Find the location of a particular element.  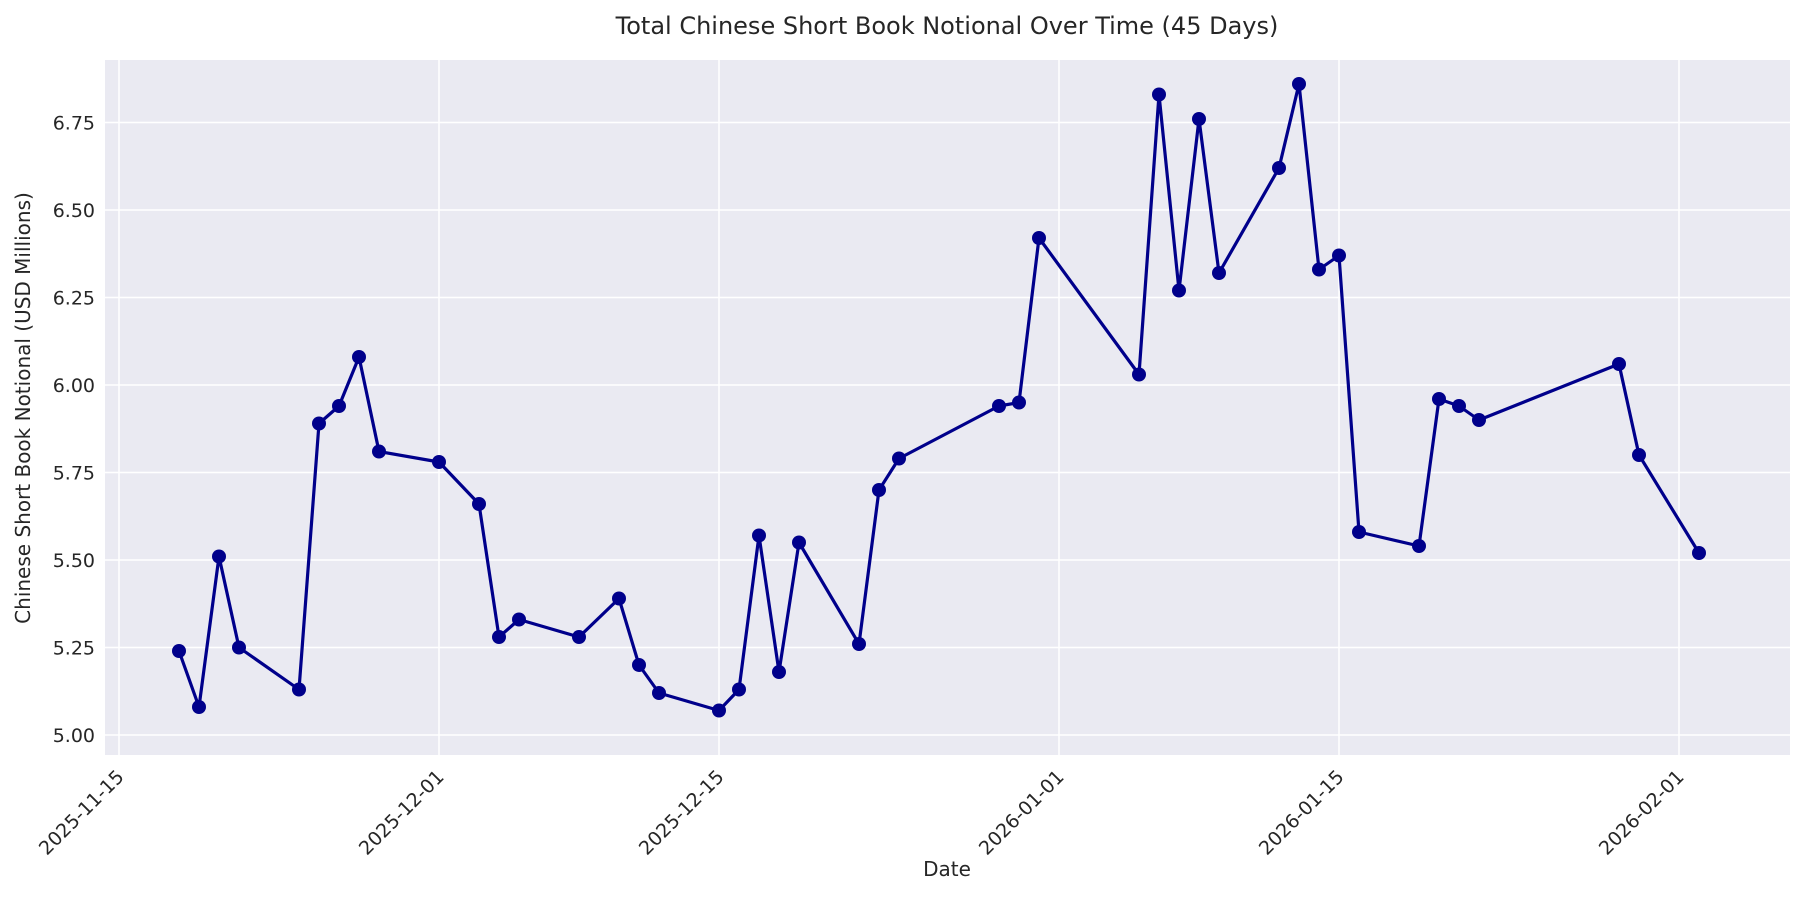

y-tick-label: 5.25 is located at coordinates (74, 649).